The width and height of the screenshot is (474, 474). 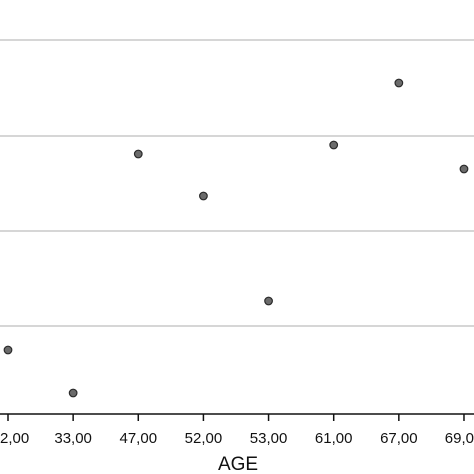 I want to click on x-axis-title: AGE, so click(x=238, y=464).